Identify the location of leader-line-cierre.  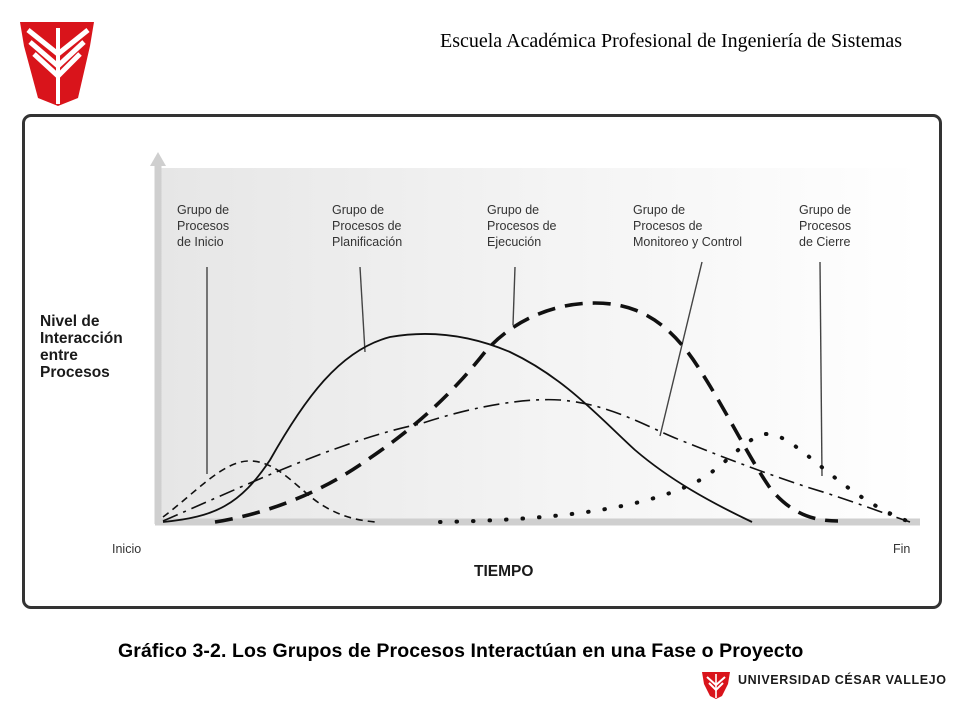
(821, 369).